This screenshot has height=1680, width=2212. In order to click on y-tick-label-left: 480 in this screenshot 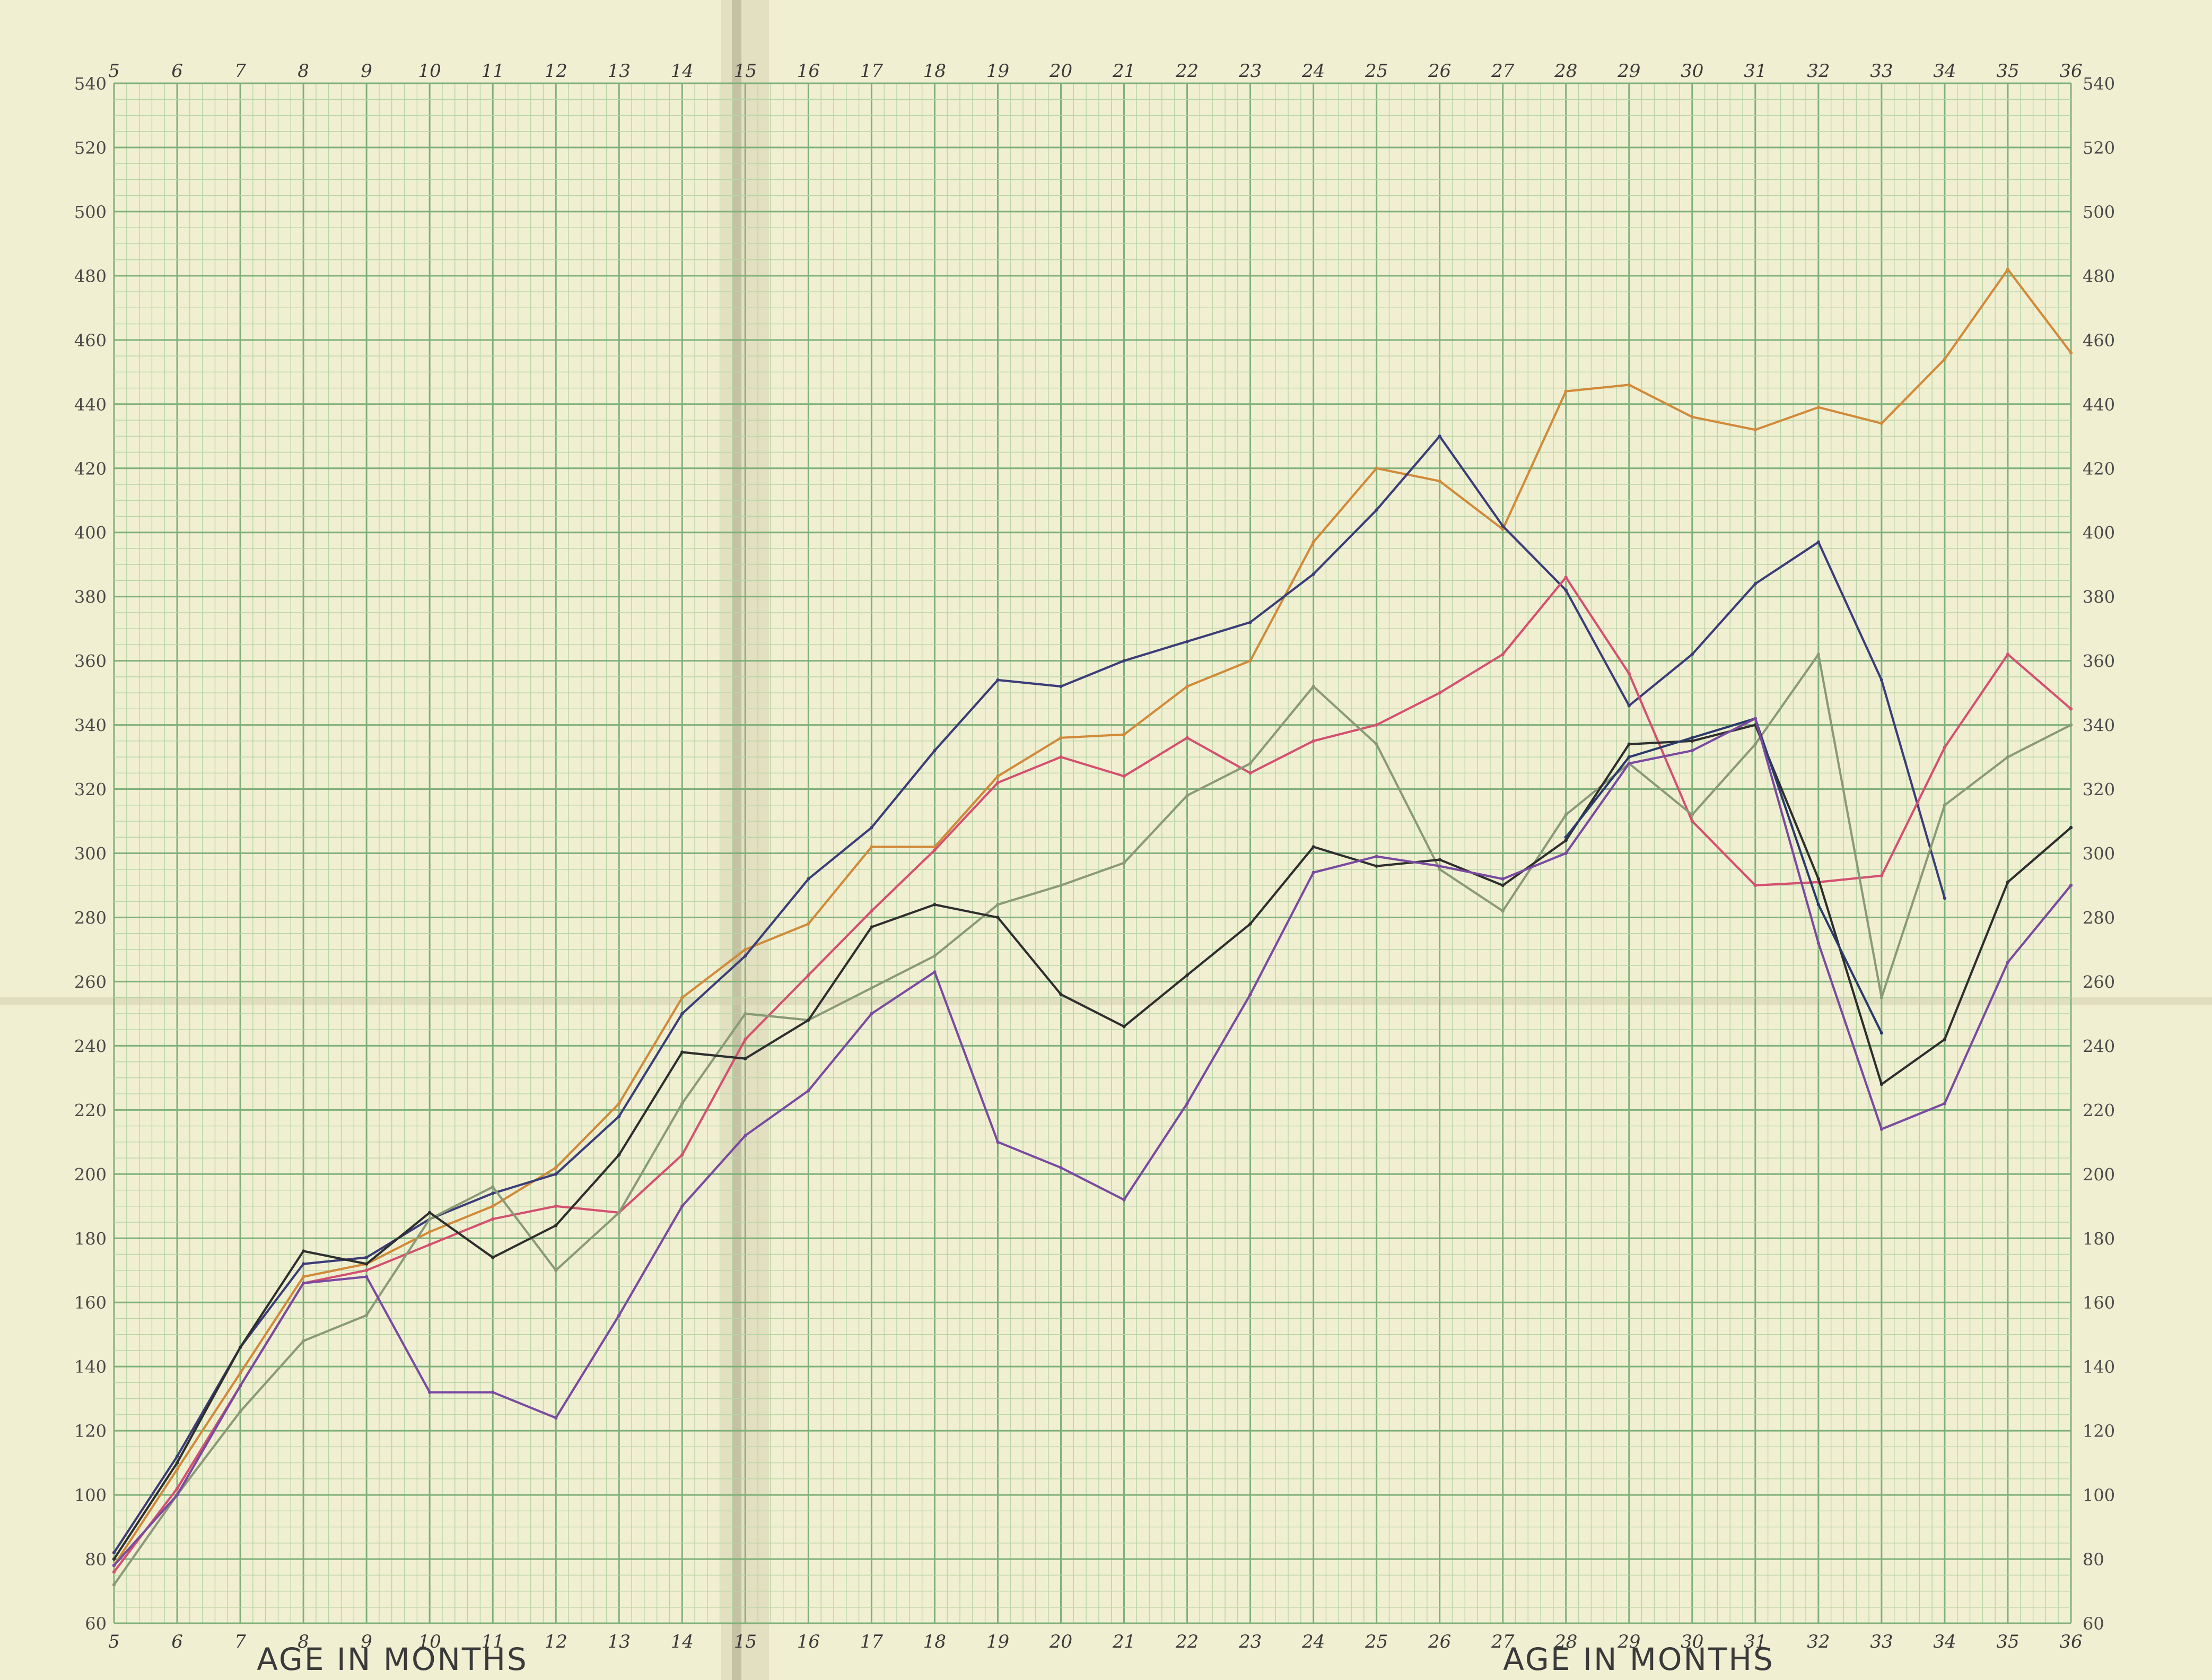, I will do `click(90, 276)`.